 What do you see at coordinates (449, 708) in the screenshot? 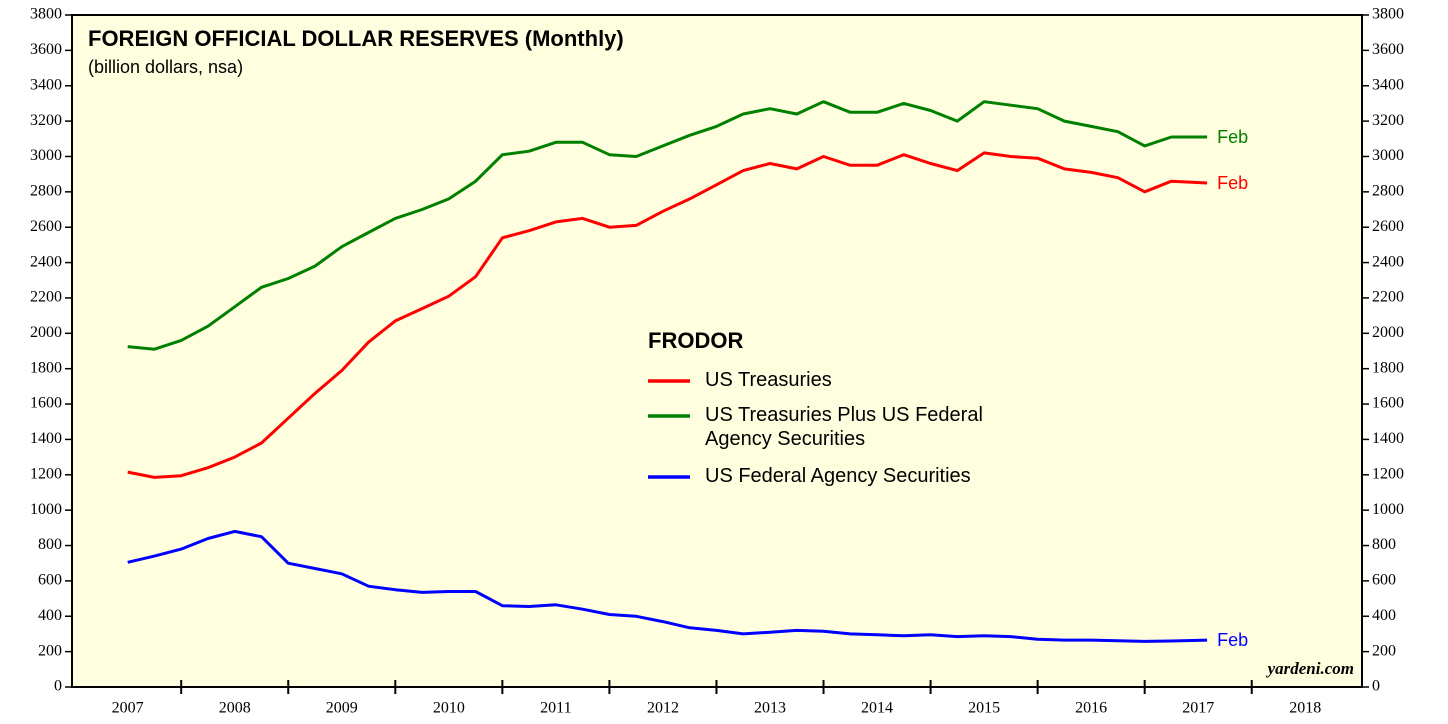
I see `x-tick-label: 2010` at bounding box center [449, 708].